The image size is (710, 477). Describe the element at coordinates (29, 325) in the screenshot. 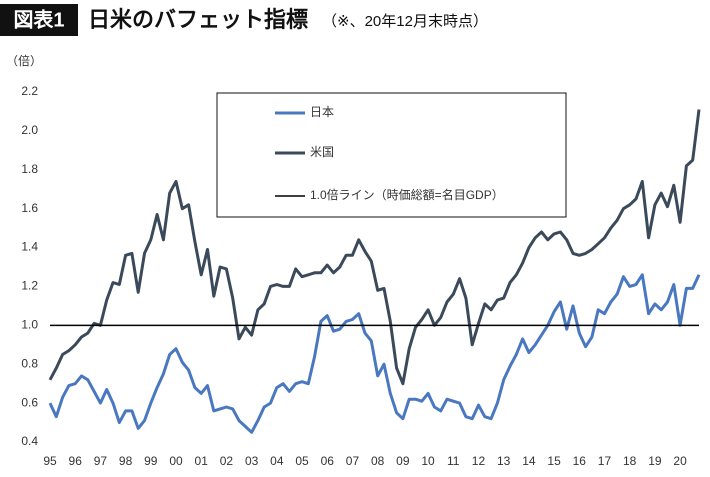

I see `y-tick-label: 1.0` at that location.